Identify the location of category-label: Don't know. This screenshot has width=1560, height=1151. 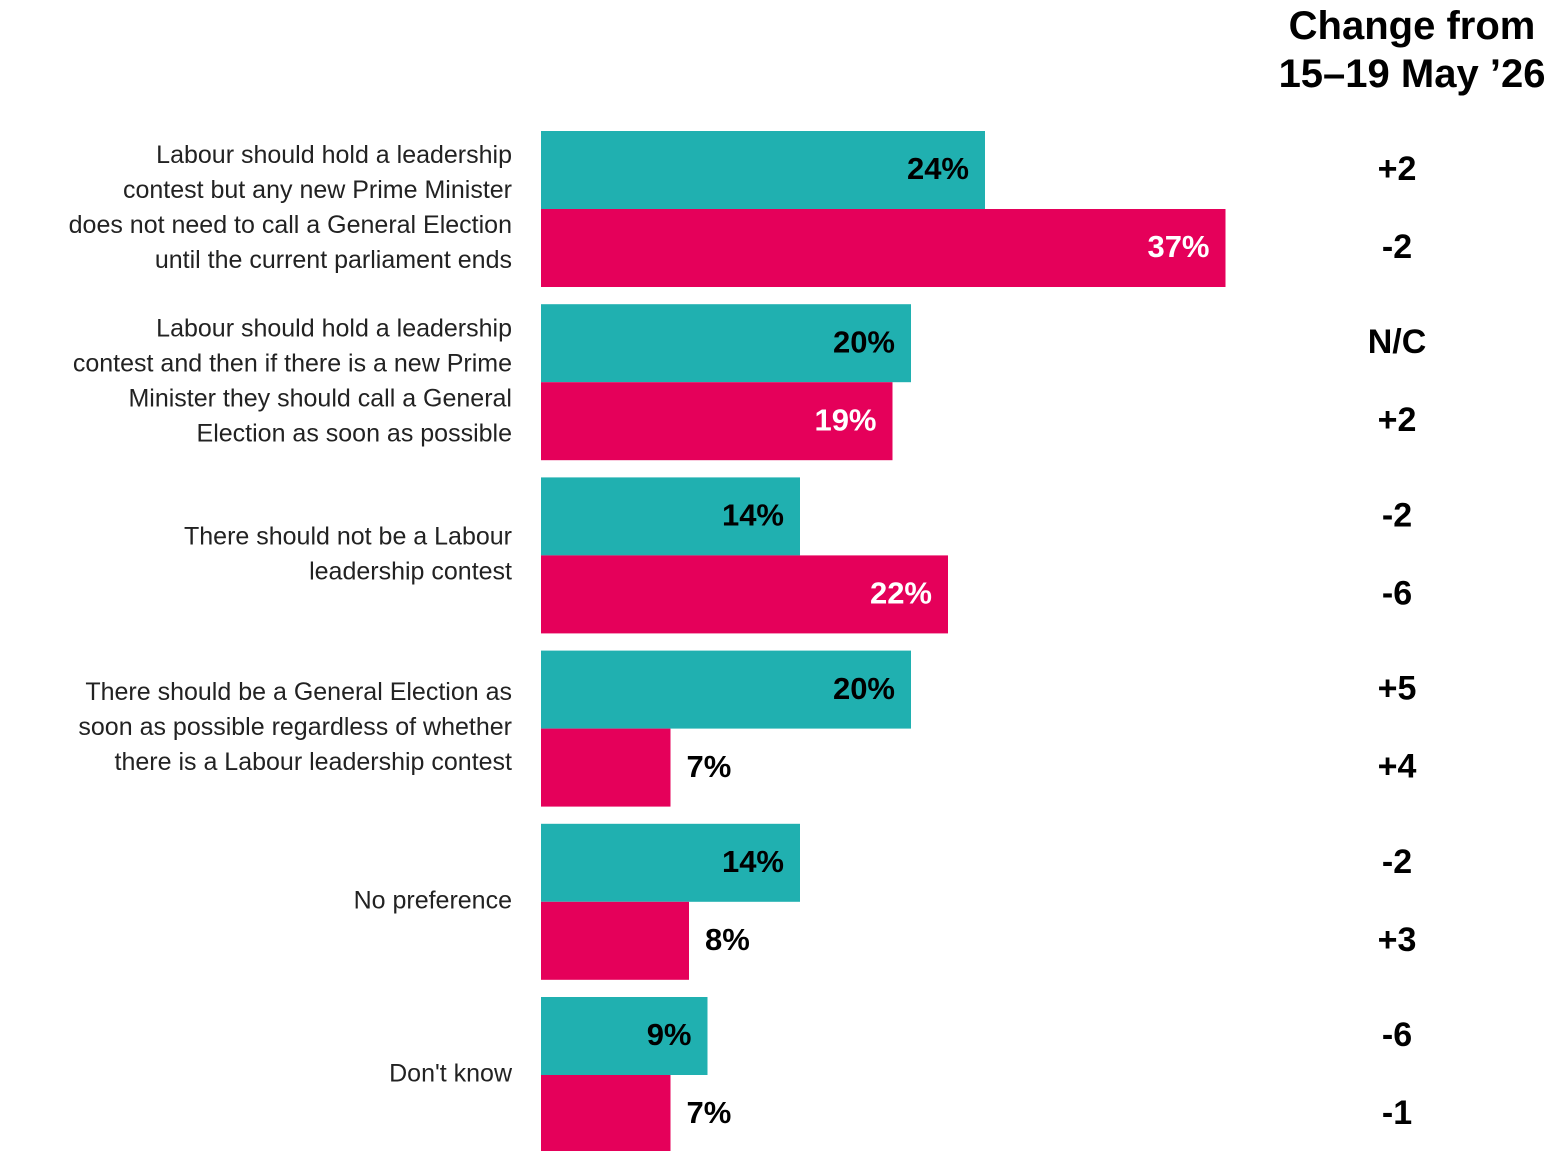
(451, 1074).